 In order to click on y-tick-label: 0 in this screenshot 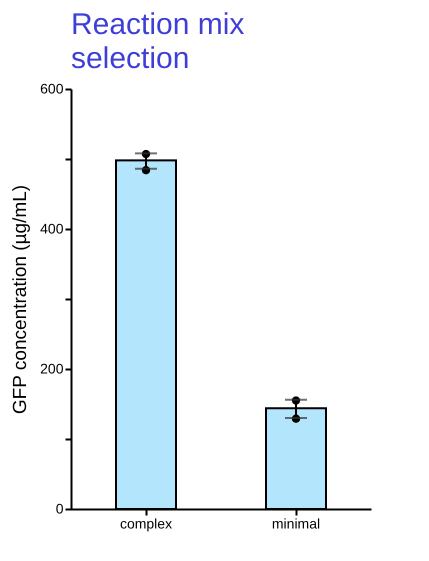, I will do `click(60, 508)`.